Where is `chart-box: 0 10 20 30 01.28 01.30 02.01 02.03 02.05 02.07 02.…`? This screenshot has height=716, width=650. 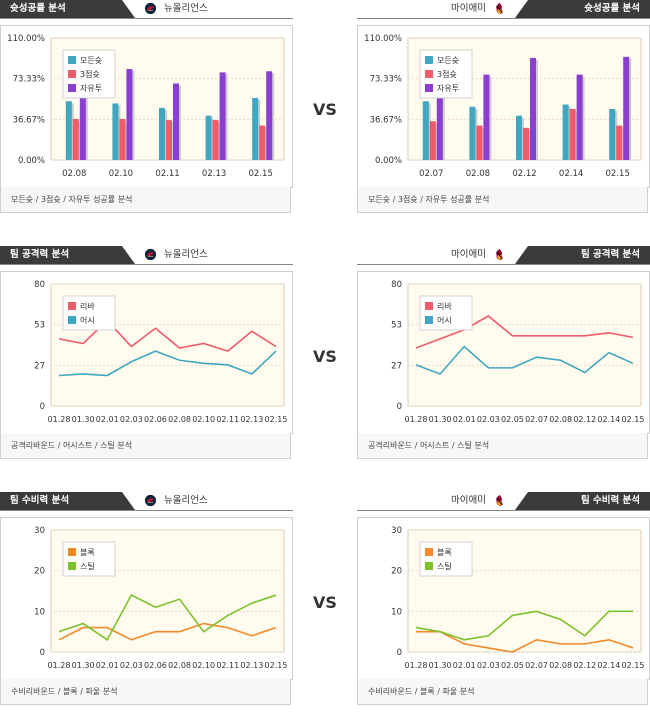
chart-box: 0 10 20 30 01.28 01.30 02.01 02.03 02.05 02.07 02.… is located at coordinates (503, 598).